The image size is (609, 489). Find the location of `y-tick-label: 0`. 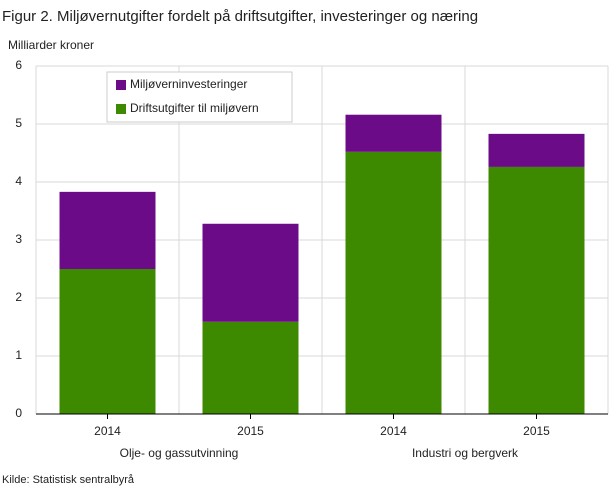

y-tick-label: 0 is located at coordinates (18, 413).